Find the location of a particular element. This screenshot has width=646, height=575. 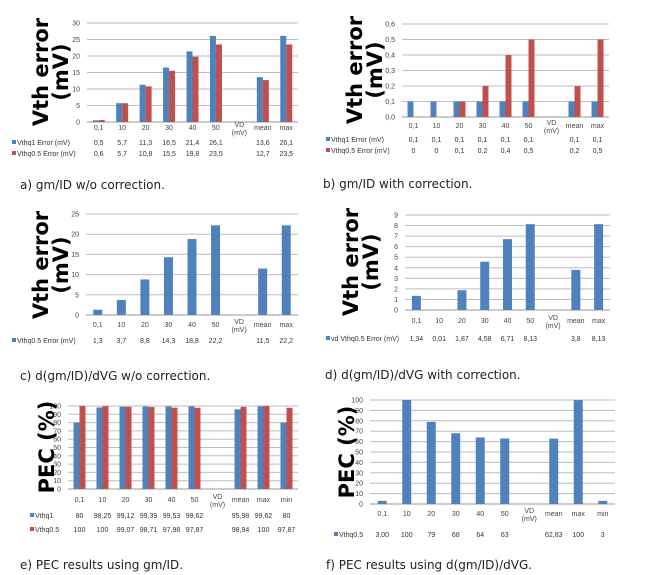

caption: f) PEC results using d(gm/ID)/dVG. is located at coordinates (429, 565).